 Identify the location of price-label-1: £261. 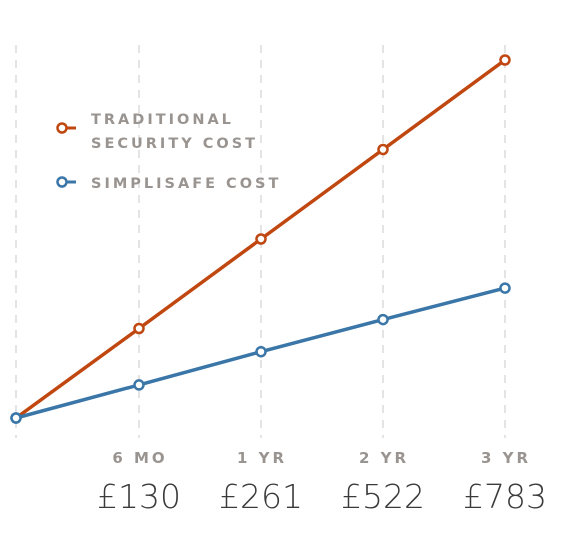
(261, 496).